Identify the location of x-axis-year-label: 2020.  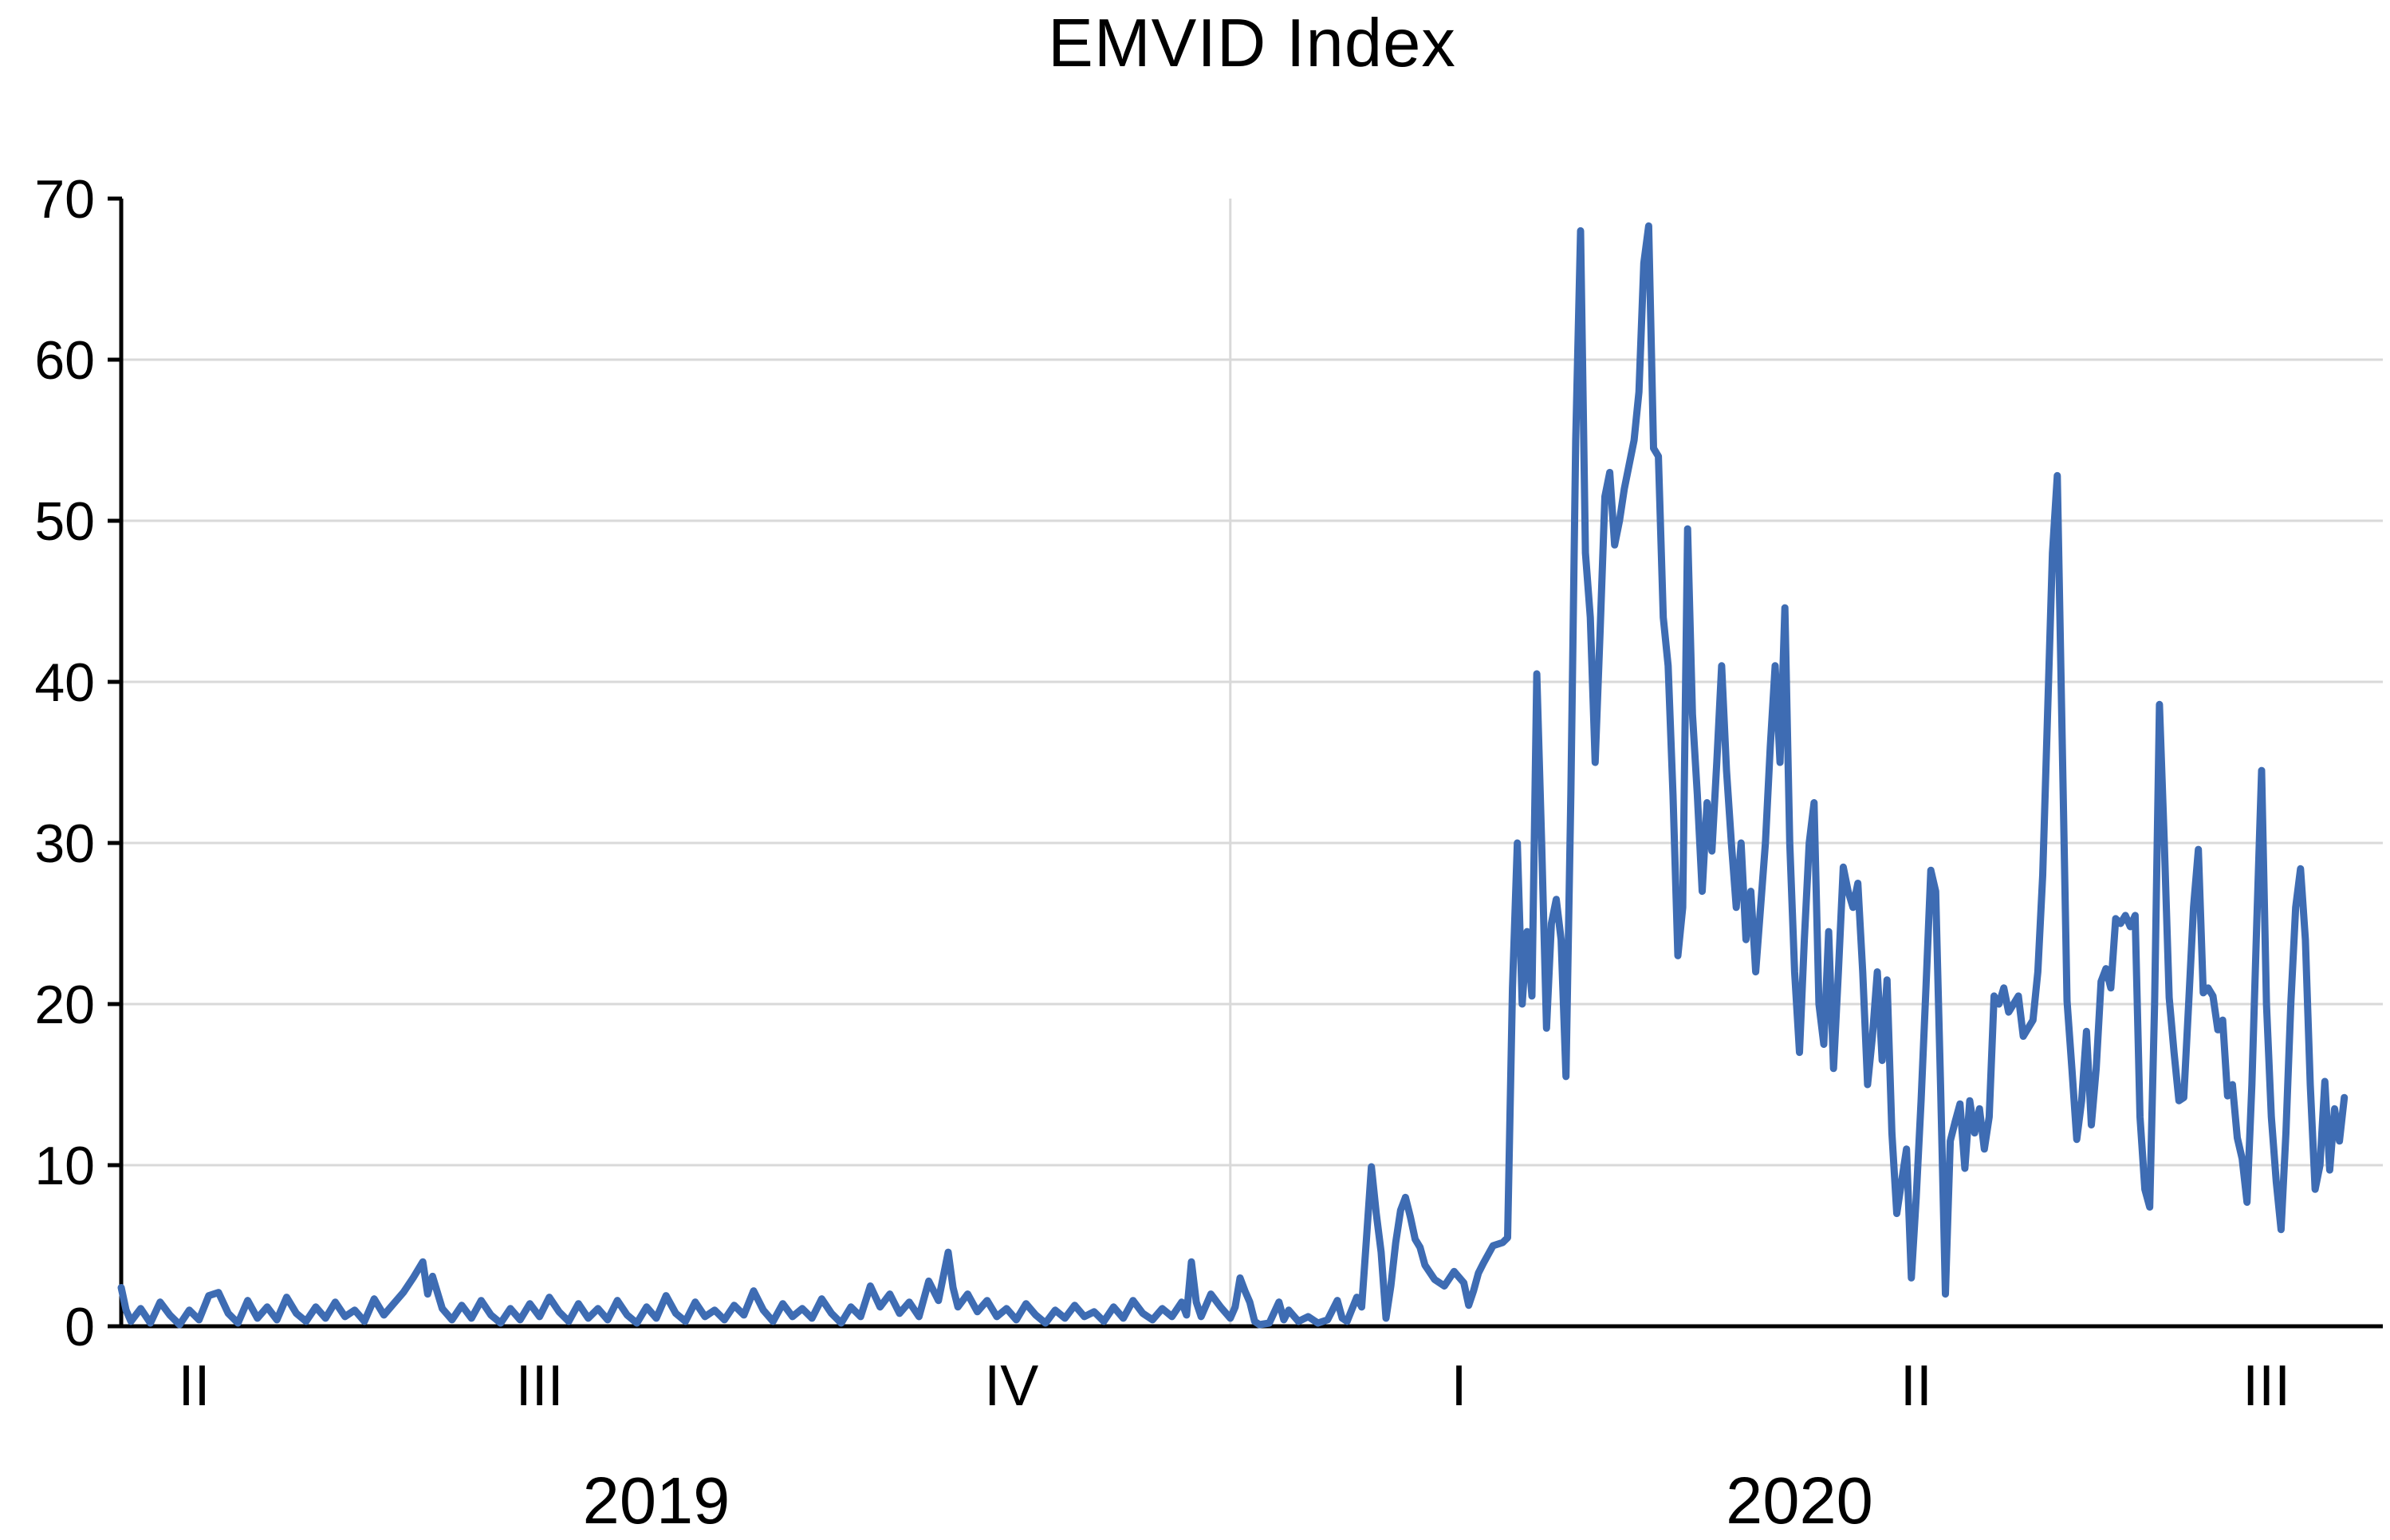
(1800, 1500).